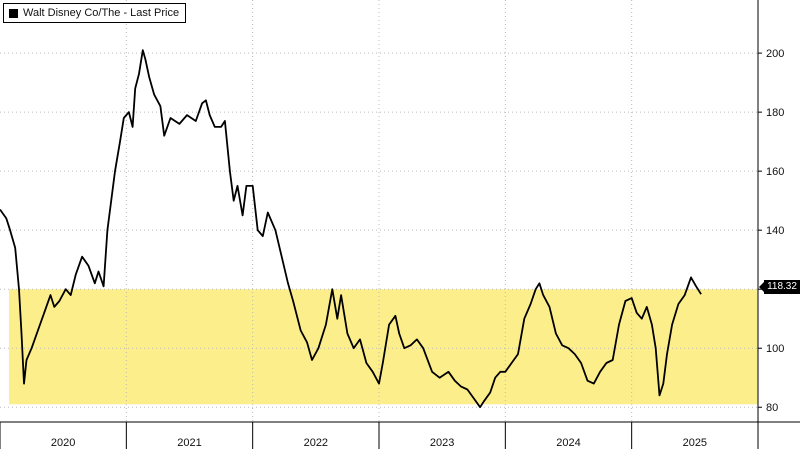  I want to click on x-tick-layer: 2020 2021 2022 2023 2024 2025, so click(379, 435).